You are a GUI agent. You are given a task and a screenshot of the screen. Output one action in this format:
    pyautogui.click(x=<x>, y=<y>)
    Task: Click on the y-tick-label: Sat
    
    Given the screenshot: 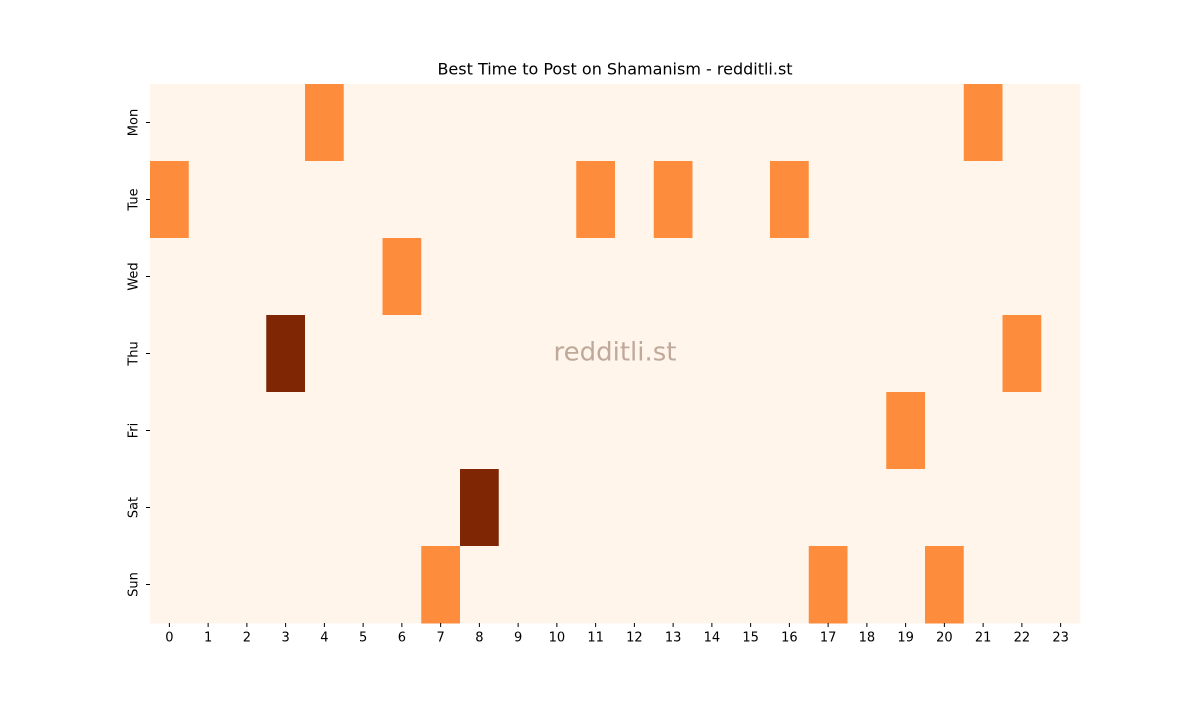 What is the action you would take?
    pyautogui.click(x=134, y=507)
    